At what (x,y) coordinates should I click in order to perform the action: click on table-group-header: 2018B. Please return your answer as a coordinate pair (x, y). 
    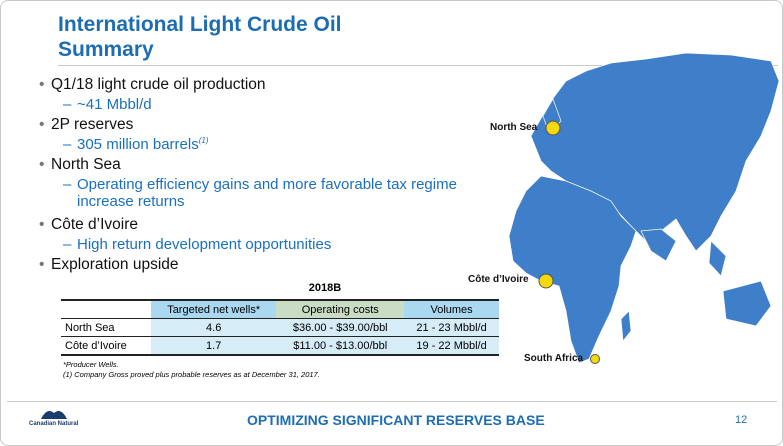
    Looking at the image, I should click on (325, 288).